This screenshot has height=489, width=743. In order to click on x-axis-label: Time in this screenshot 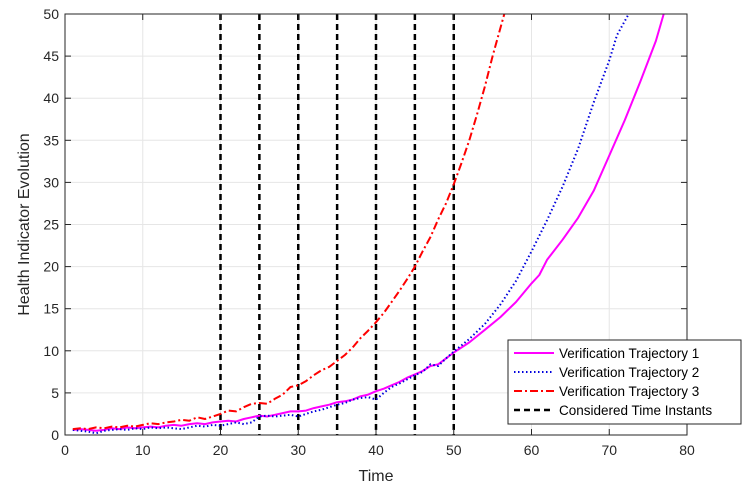, I will do `click(376, 476)`.